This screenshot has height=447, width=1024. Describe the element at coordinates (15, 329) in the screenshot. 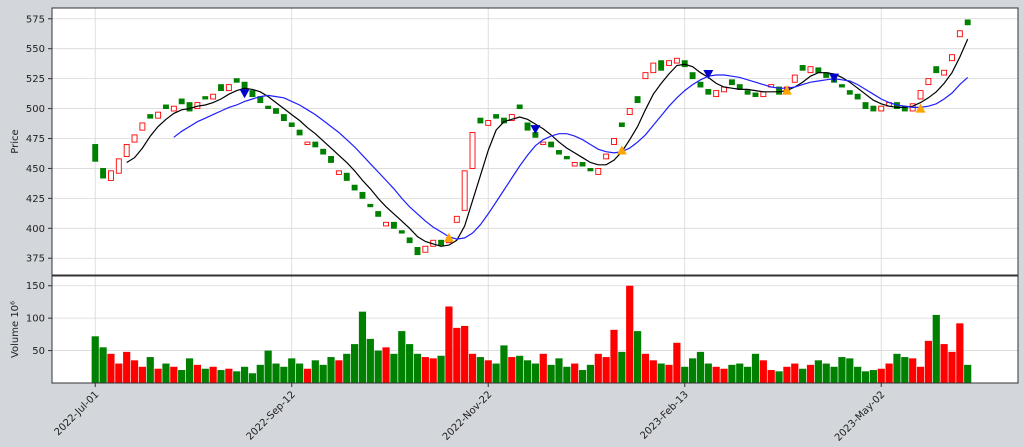

I see `y-axis-label: Volume 10⁶` at that location.